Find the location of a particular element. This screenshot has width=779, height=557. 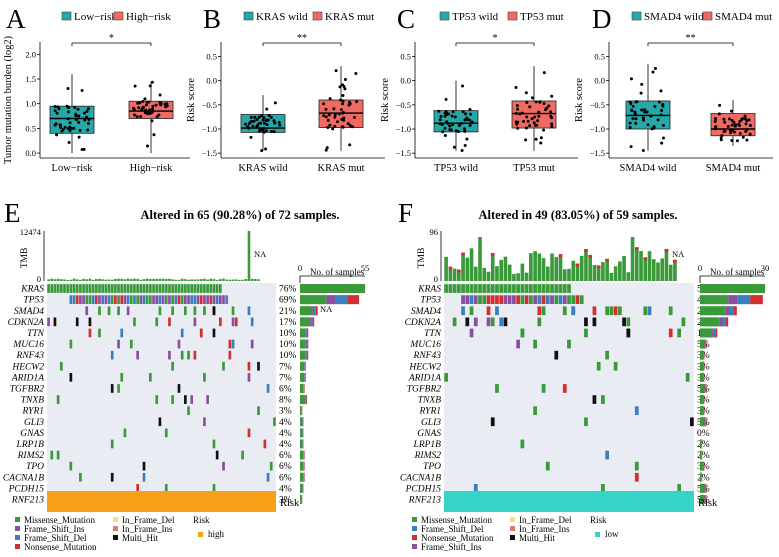

panel-letter-A: A is located at coordinates (16, 19).